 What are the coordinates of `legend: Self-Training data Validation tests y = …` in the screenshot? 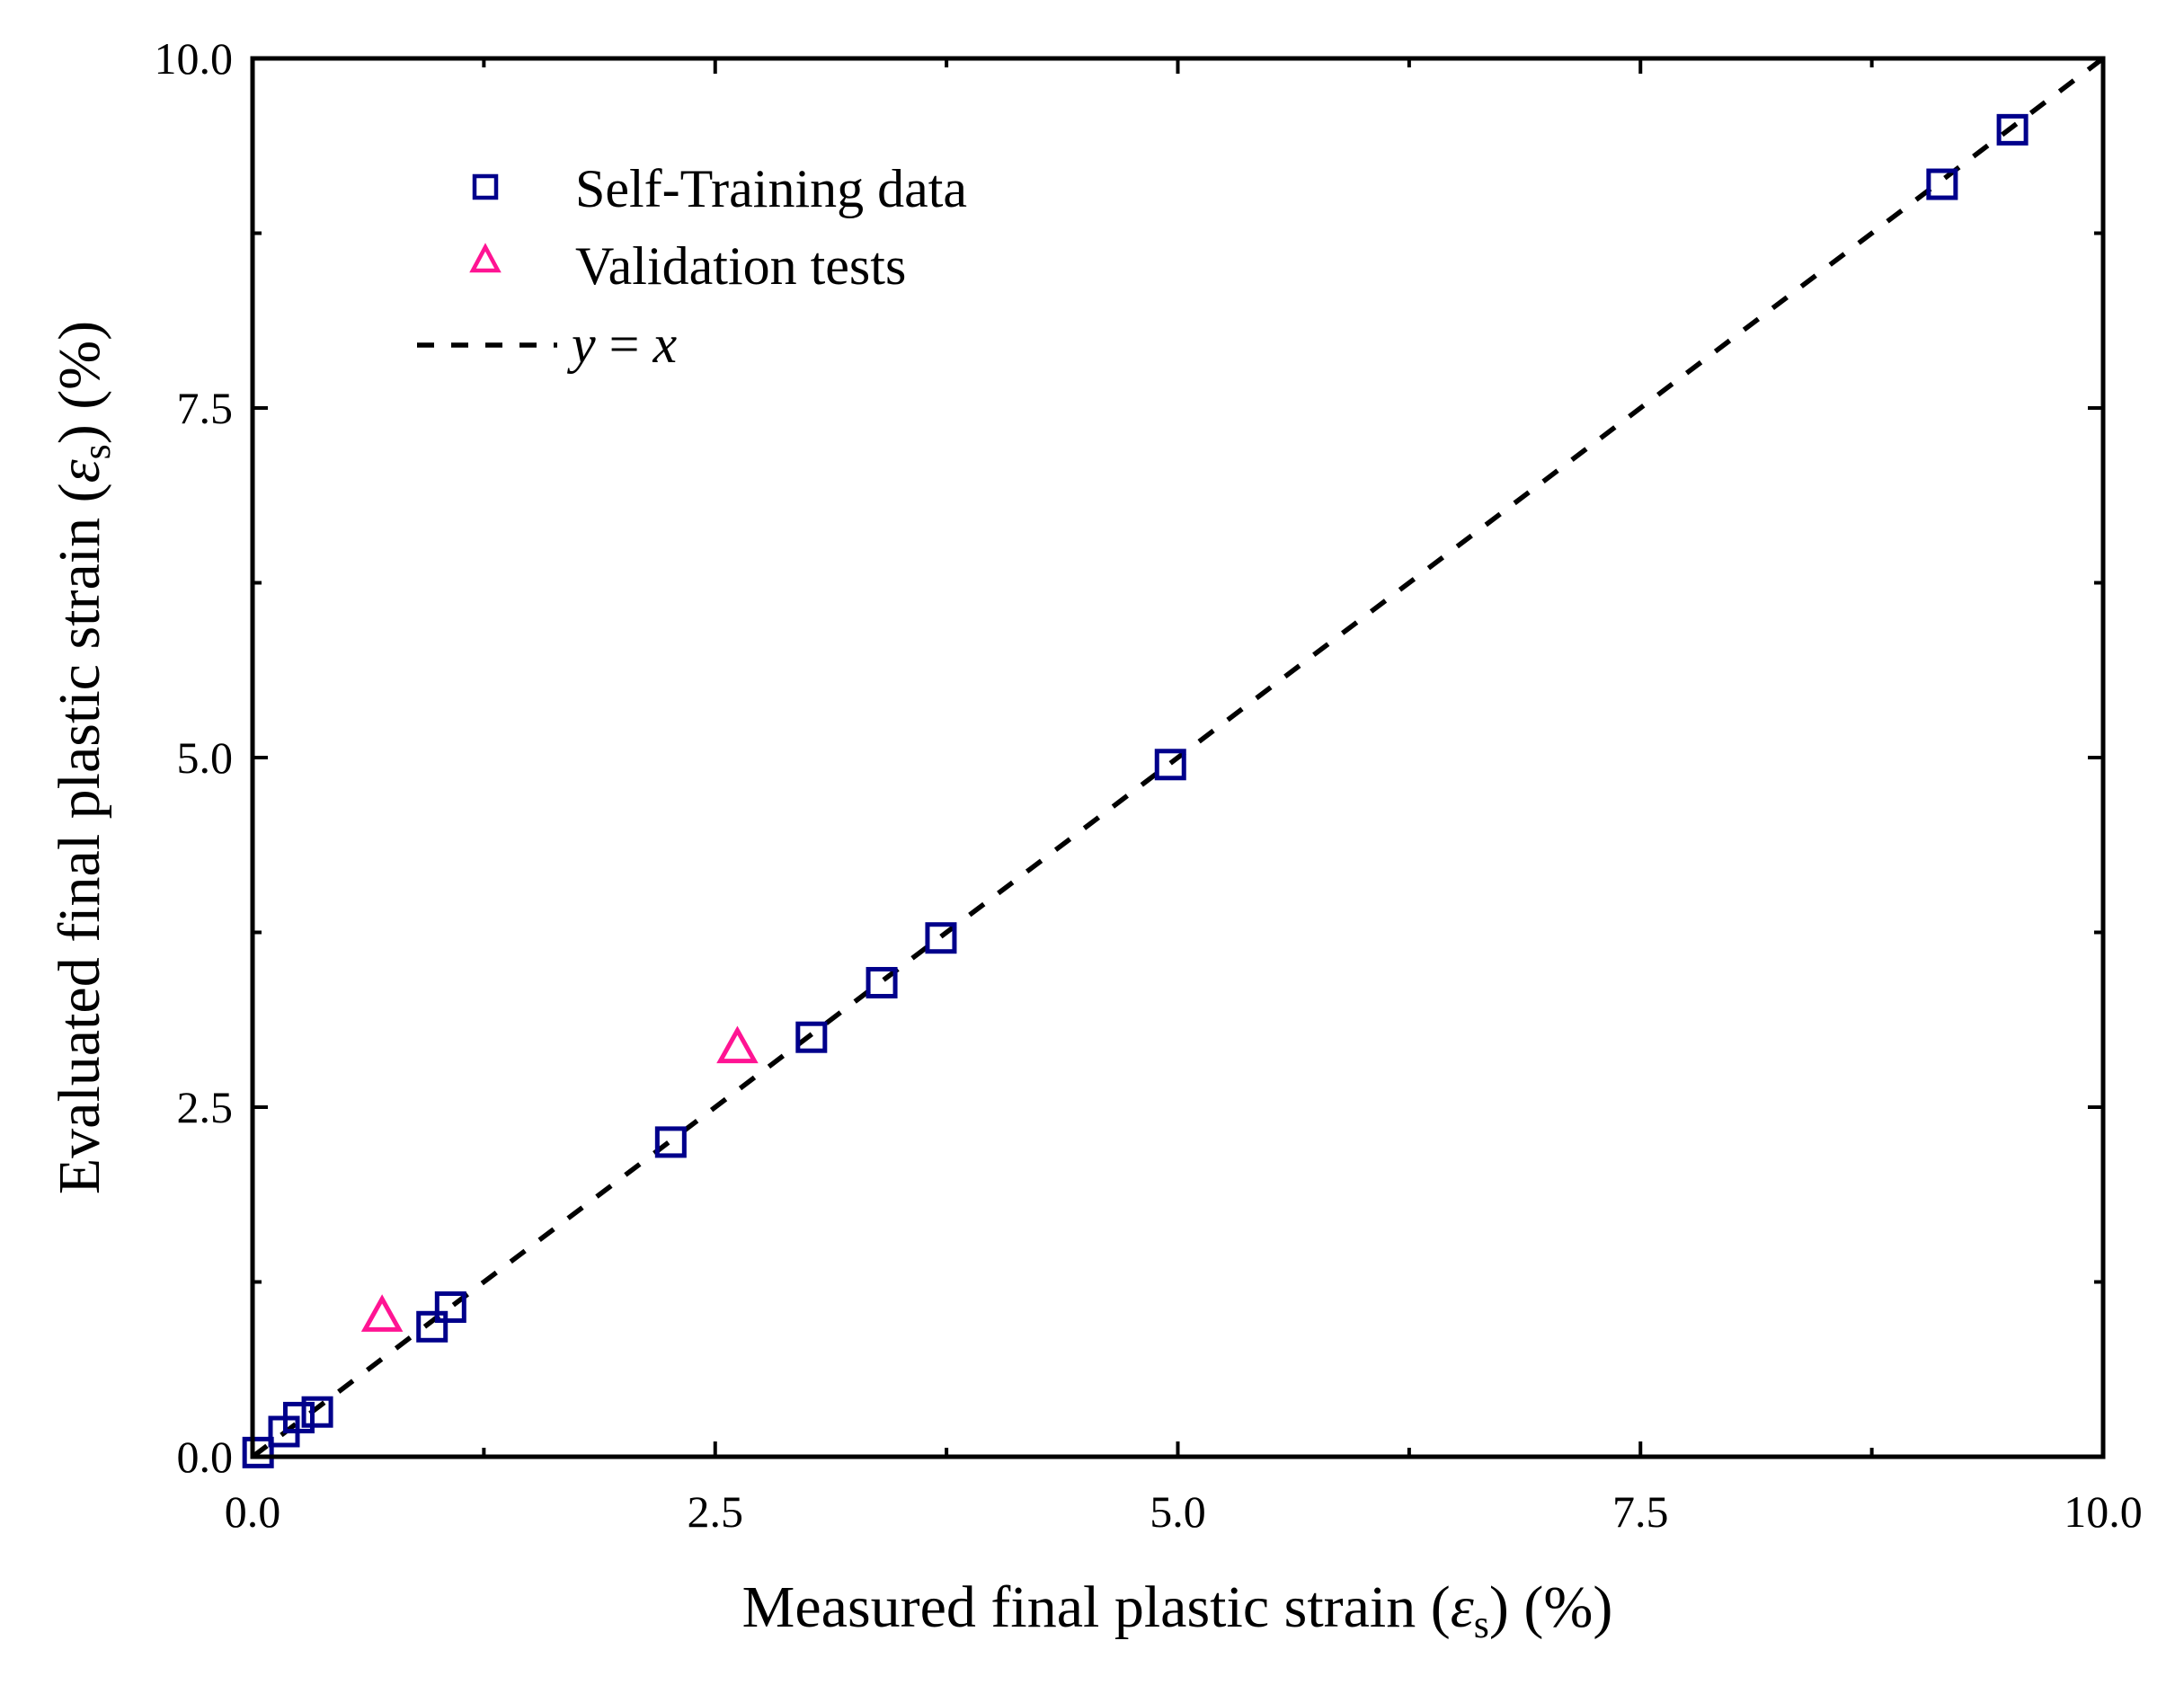 It's located at (692, 266).